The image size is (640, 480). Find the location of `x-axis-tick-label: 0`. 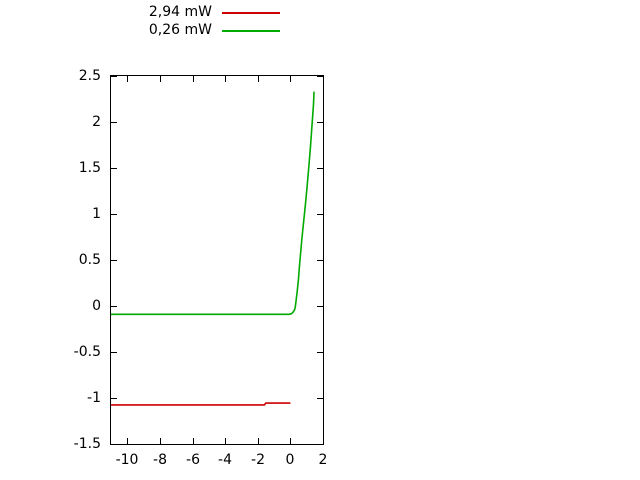

x-axis-tick-label: 0 is located at coordinates (290, 460).